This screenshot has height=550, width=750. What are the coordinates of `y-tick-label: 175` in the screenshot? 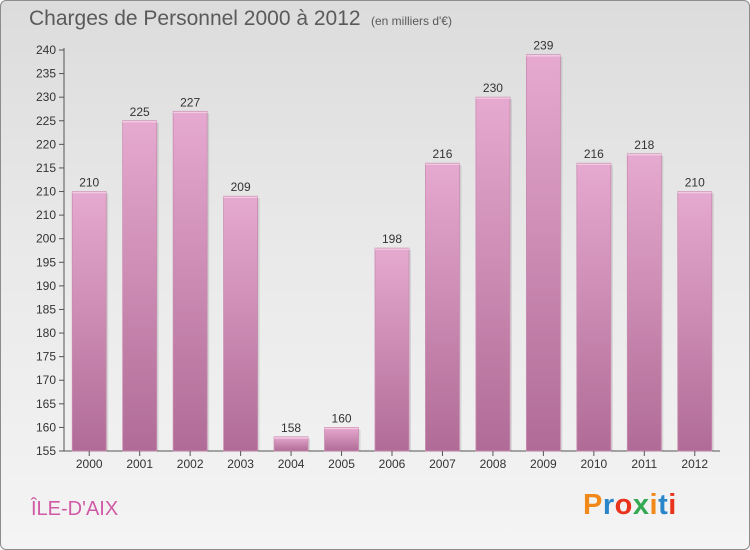 It's located at (46, 357).